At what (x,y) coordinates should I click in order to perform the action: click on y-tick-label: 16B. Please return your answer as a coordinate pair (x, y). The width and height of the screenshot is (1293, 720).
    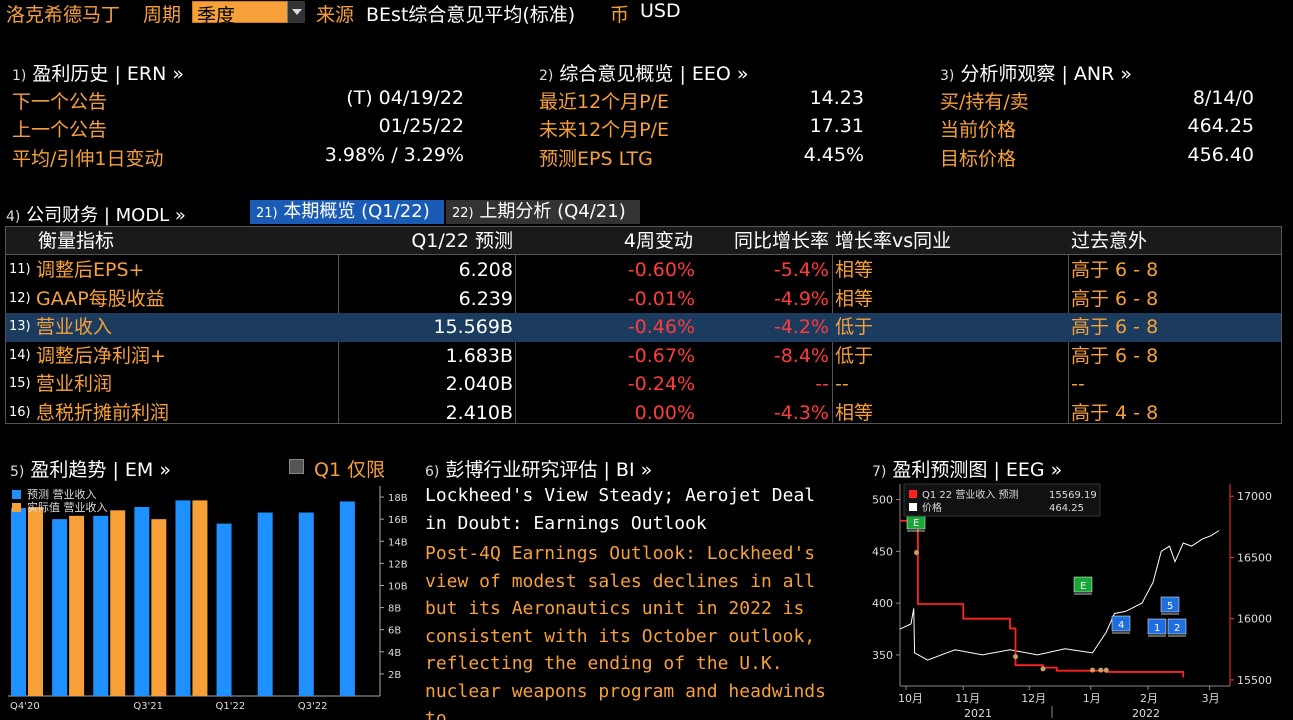
    Looking at the image, I should click on (398, 520).